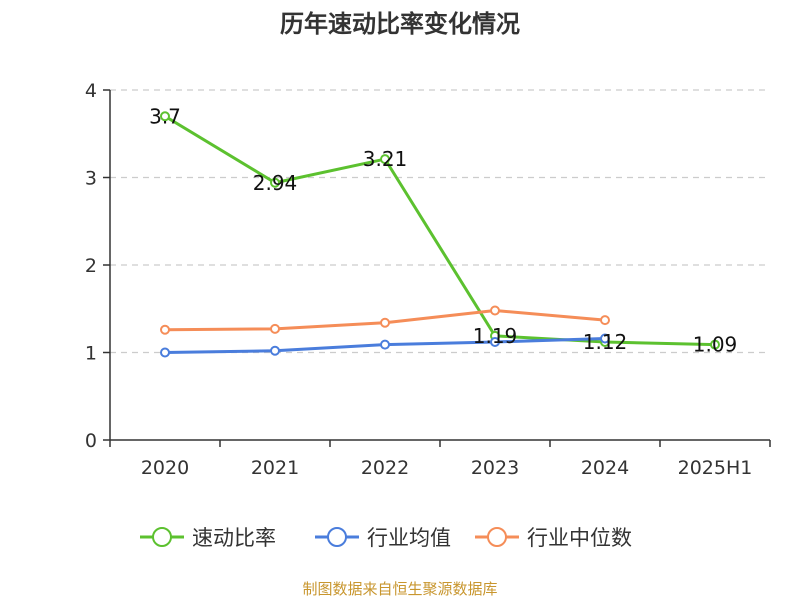  I want to click on legend-label: 行业均值, so click(409, 538).